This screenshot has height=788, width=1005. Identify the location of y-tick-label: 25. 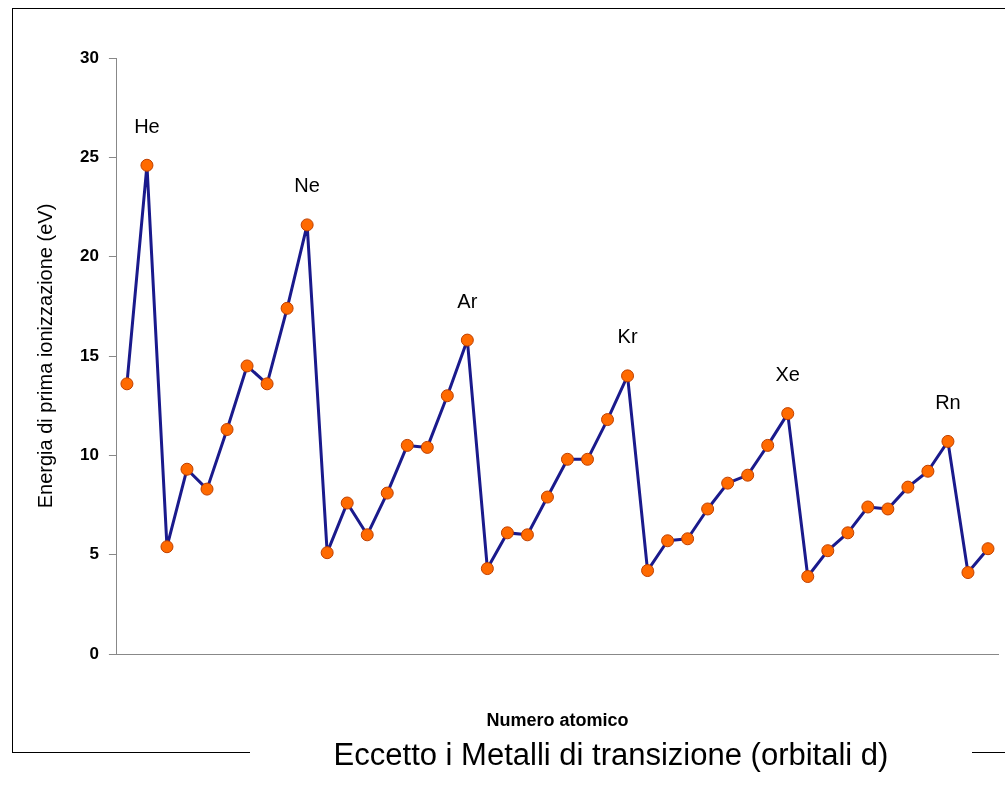
(89, 157).